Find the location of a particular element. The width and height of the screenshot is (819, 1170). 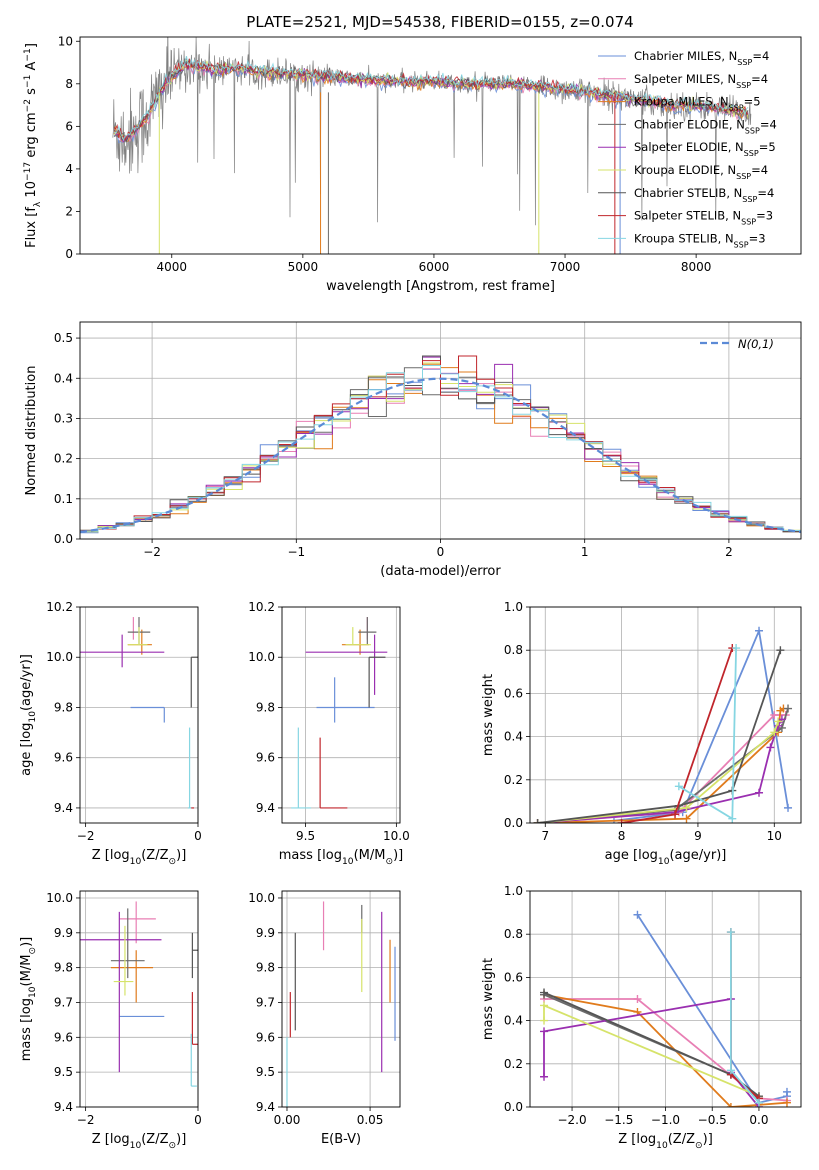

y-tick-label: 4 is located at coordinates (69, 169).